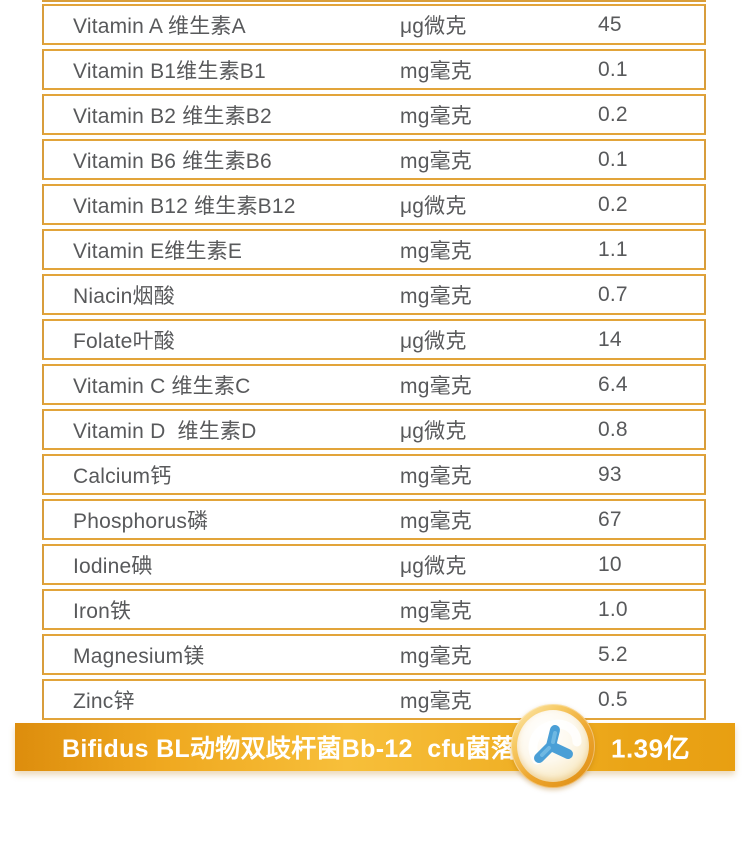 This screenshot has width=750, height=844. What do you see at coordinates (613, 249) in the screenshot?
I see `nutrient-value: 1.1` at bounding box center [613, 249].